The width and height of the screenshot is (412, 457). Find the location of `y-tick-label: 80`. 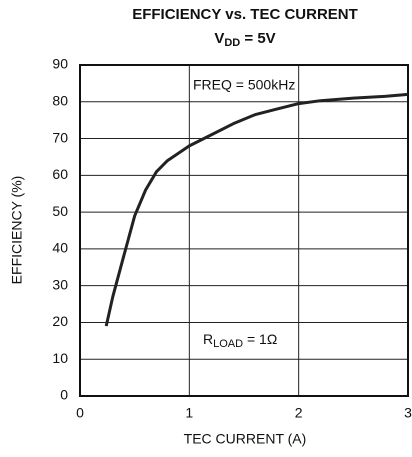

y-tick-label: 80 is located at coordinates (60, 100).